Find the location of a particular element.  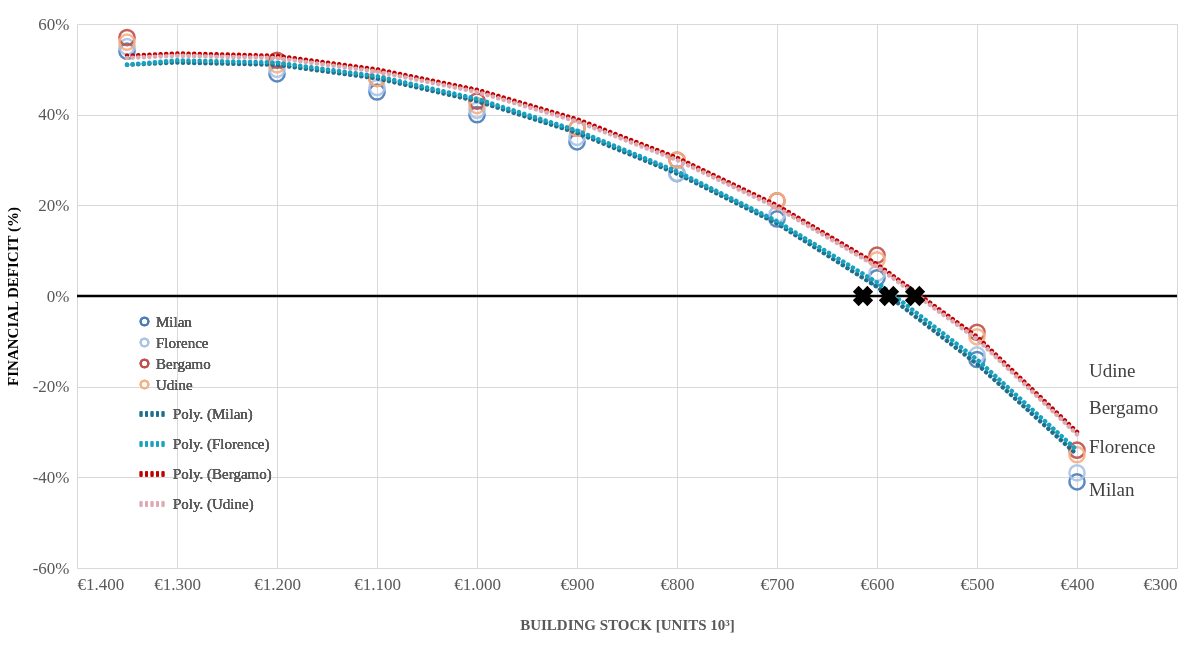

legend-label: Poly. (Udine) is located at coordinates (213, 504).